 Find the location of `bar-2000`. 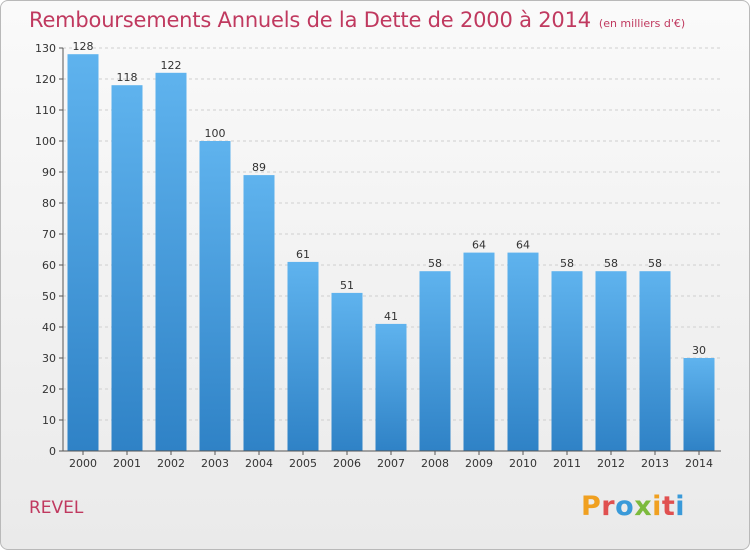

bar-2000 is located at coordinates (83, 252).